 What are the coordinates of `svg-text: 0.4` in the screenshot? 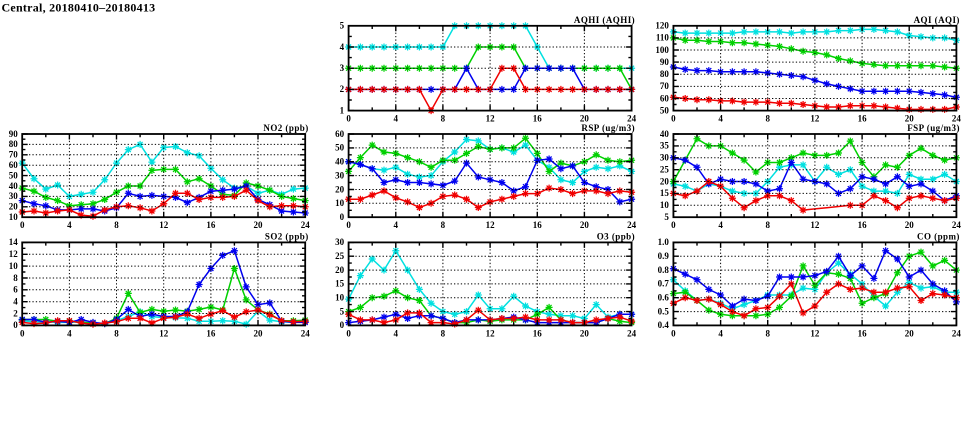 It's located at (664, 325).